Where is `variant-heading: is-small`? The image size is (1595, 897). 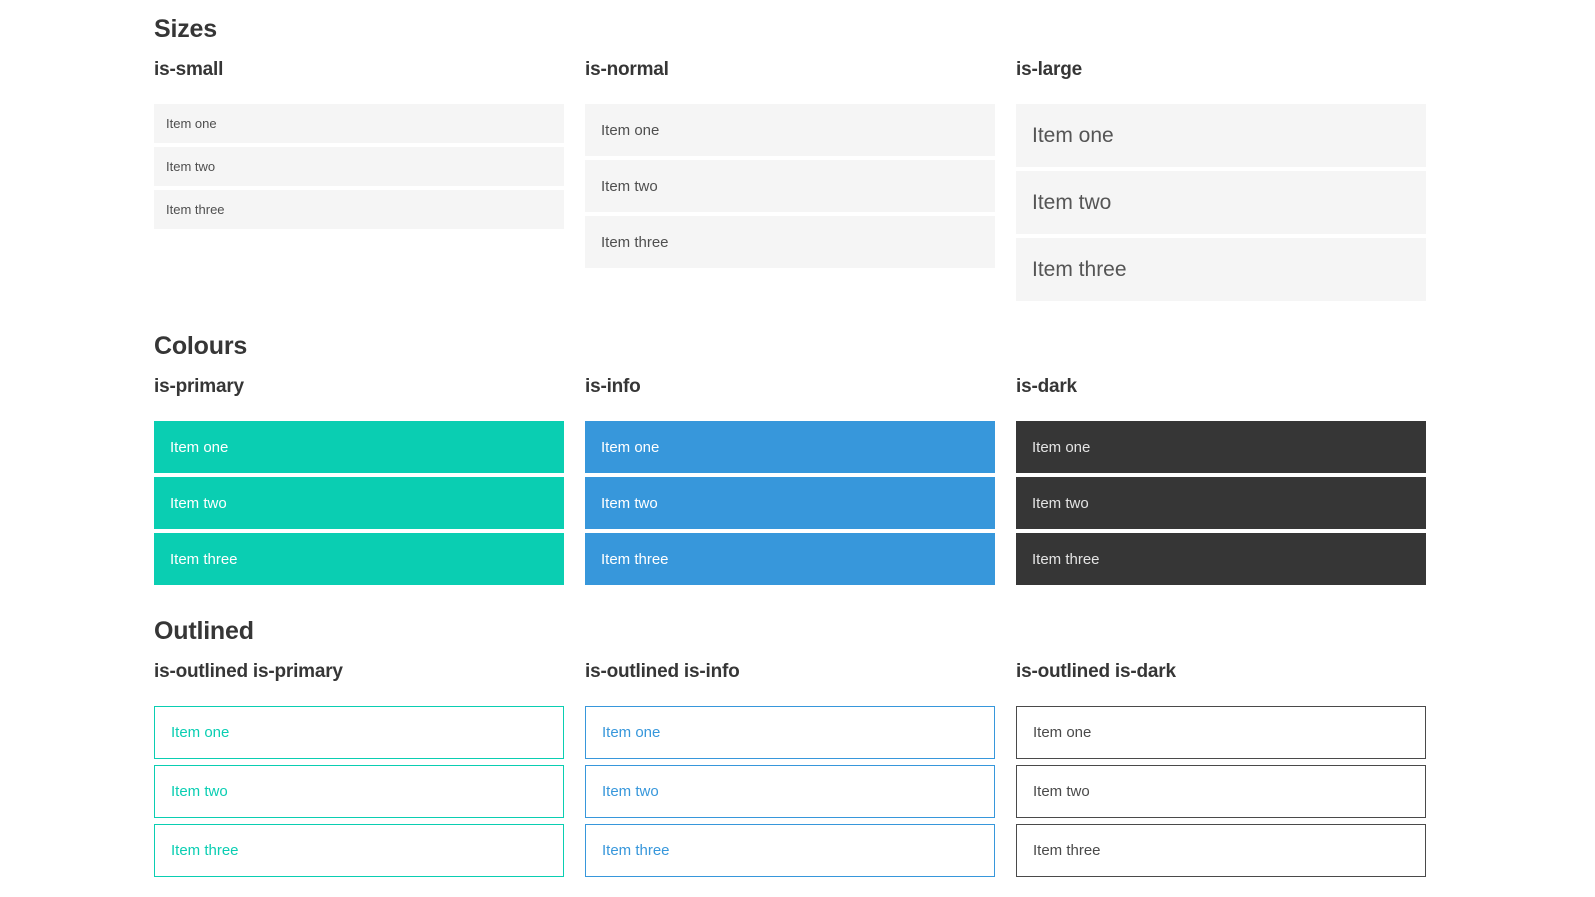 variant-heading: is-small is located at coordinates (189, 69).